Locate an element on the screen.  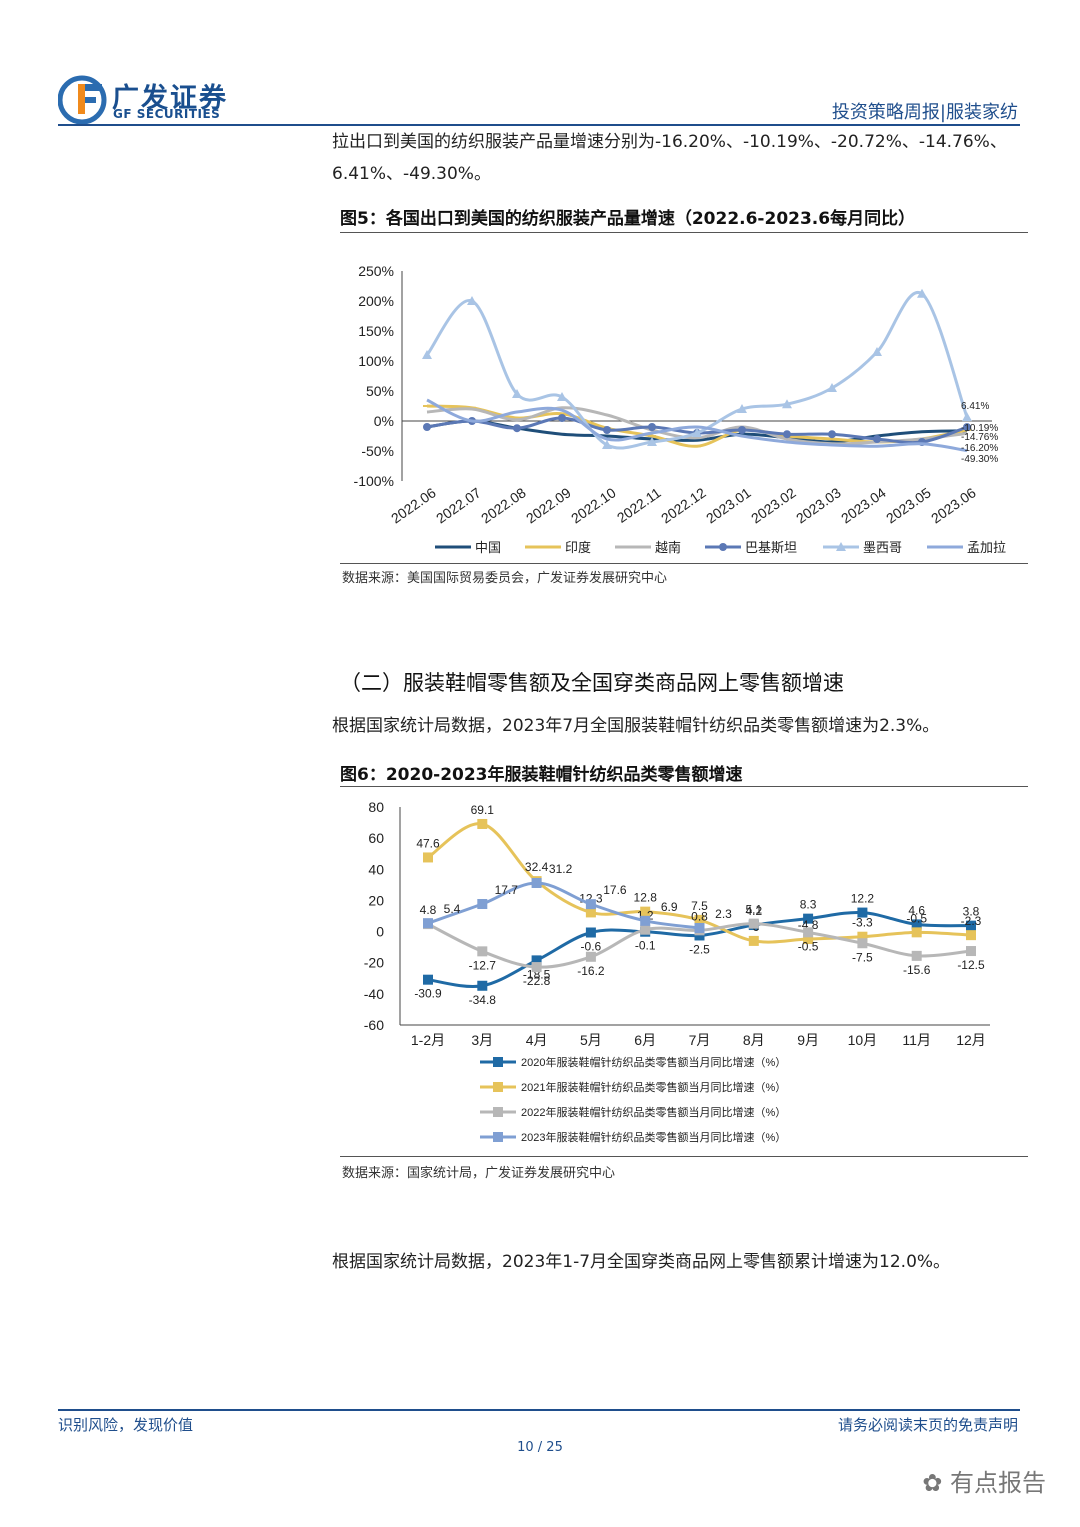
fig6-y-tick-label: 0 is located at coordinates (380, 932).